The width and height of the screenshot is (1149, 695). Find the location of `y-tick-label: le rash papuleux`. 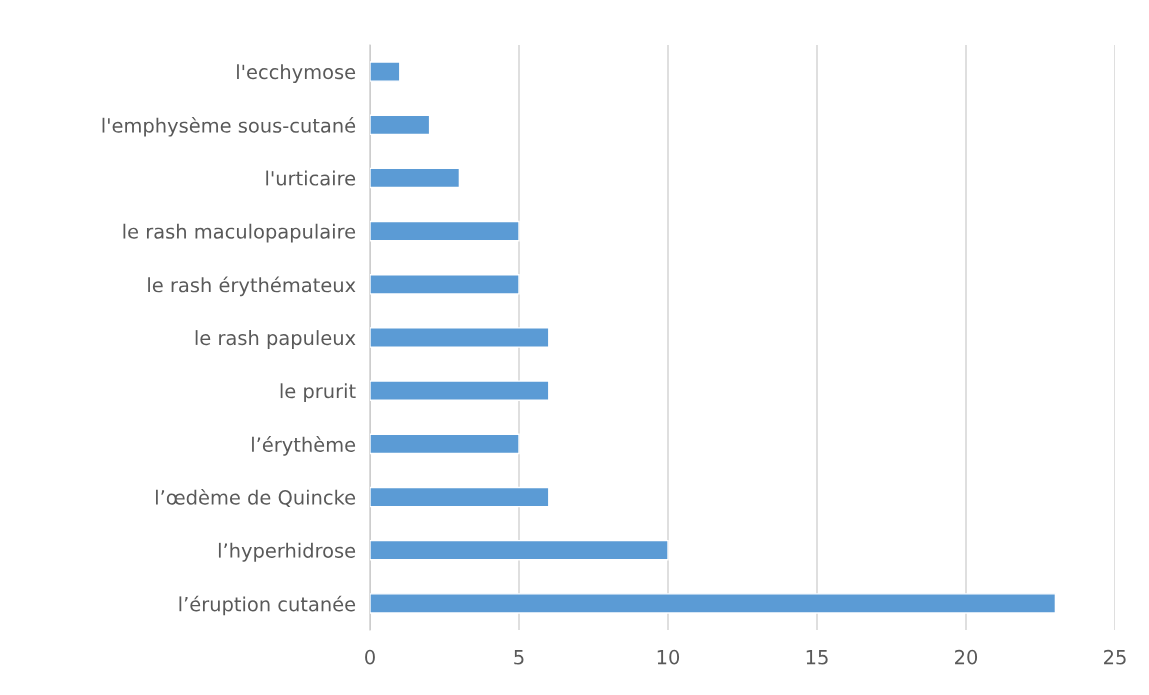

y-tick-label: le rash papuleux is located at coordinates (275, 339).